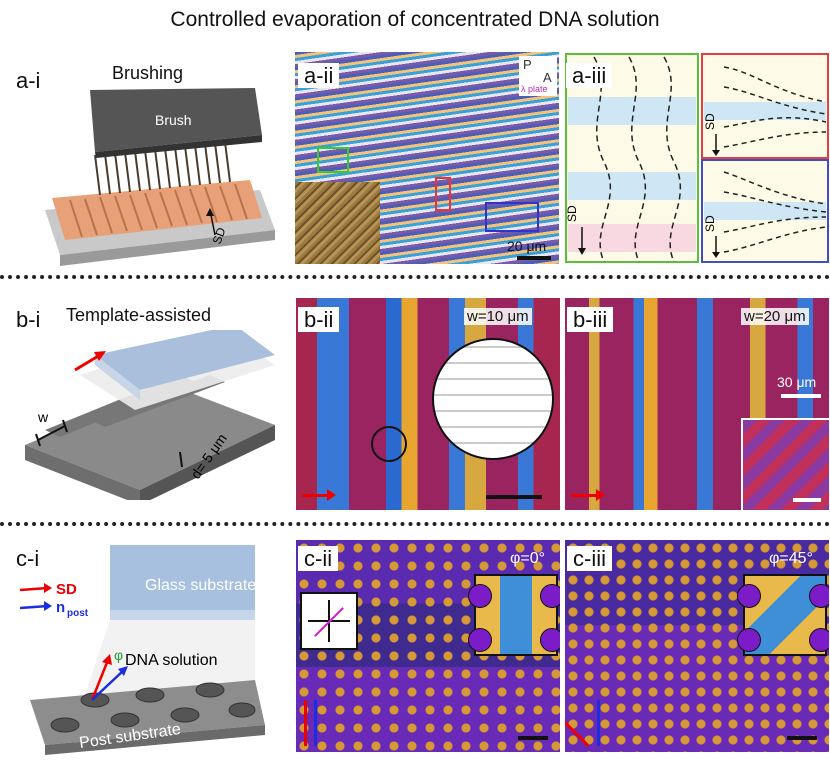 The width and height of the screenshot is (830, 761). What do you see at coordinates (589, 76) in the screenshot?
I see `panel-label-a-iii: a-iii` at bounding box center [589, 76].